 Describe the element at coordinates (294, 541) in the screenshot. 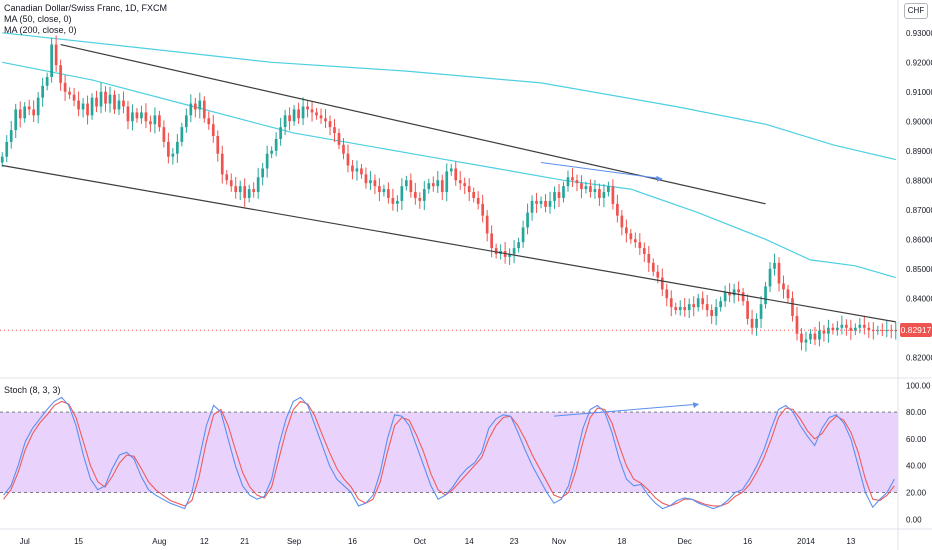

I see `time-tick-label: Sep` at that location.